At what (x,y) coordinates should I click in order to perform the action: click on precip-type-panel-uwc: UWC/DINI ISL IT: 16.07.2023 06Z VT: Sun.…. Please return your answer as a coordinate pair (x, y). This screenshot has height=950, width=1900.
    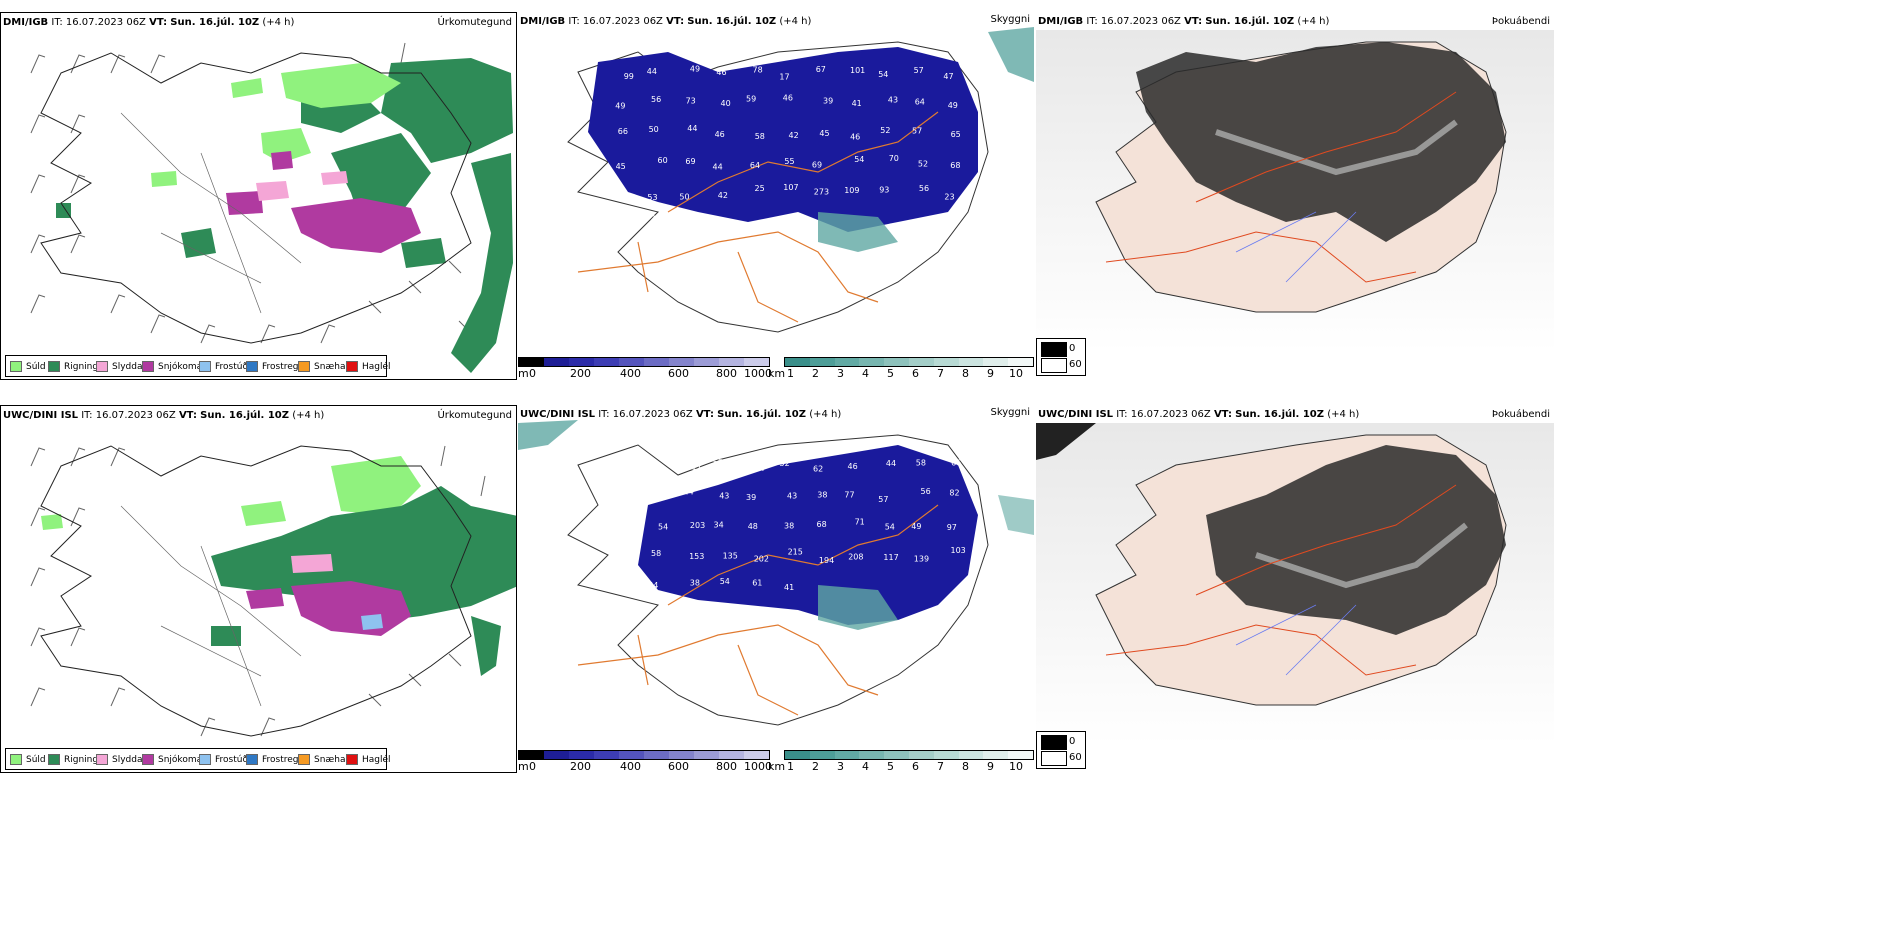
    Looking at the image, I should click on (258, 589).